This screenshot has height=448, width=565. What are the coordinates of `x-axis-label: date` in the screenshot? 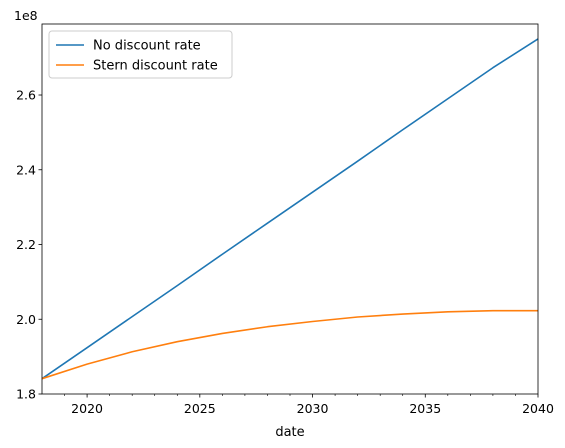 It's located at (289, 432).